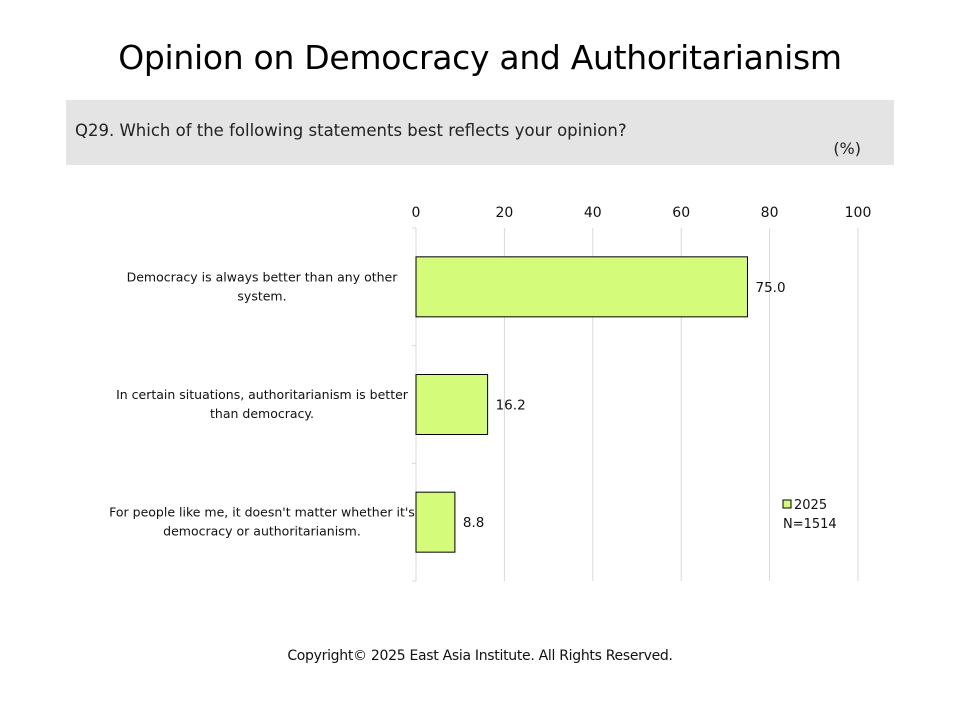  What do you see at coordinates (262, 531) in the screenshot?
I see `category-label: democracy or authoritarianism.` at bounding box center [262, 531].